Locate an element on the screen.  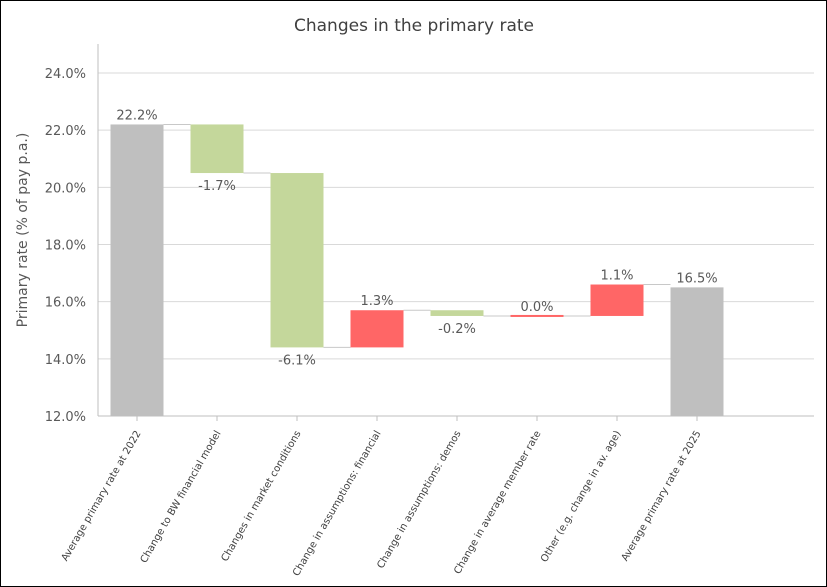
data-label: -6.1% is located at coordinates (297, 360).